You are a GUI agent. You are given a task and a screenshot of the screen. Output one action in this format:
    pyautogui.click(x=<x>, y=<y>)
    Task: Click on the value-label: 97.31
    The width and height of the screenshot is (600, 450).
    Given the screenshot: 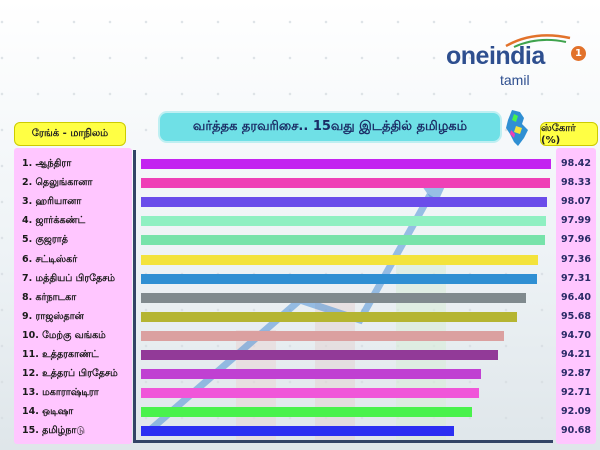 What is the action you would take?
    pyautogui.click(x=576, y=278)
    